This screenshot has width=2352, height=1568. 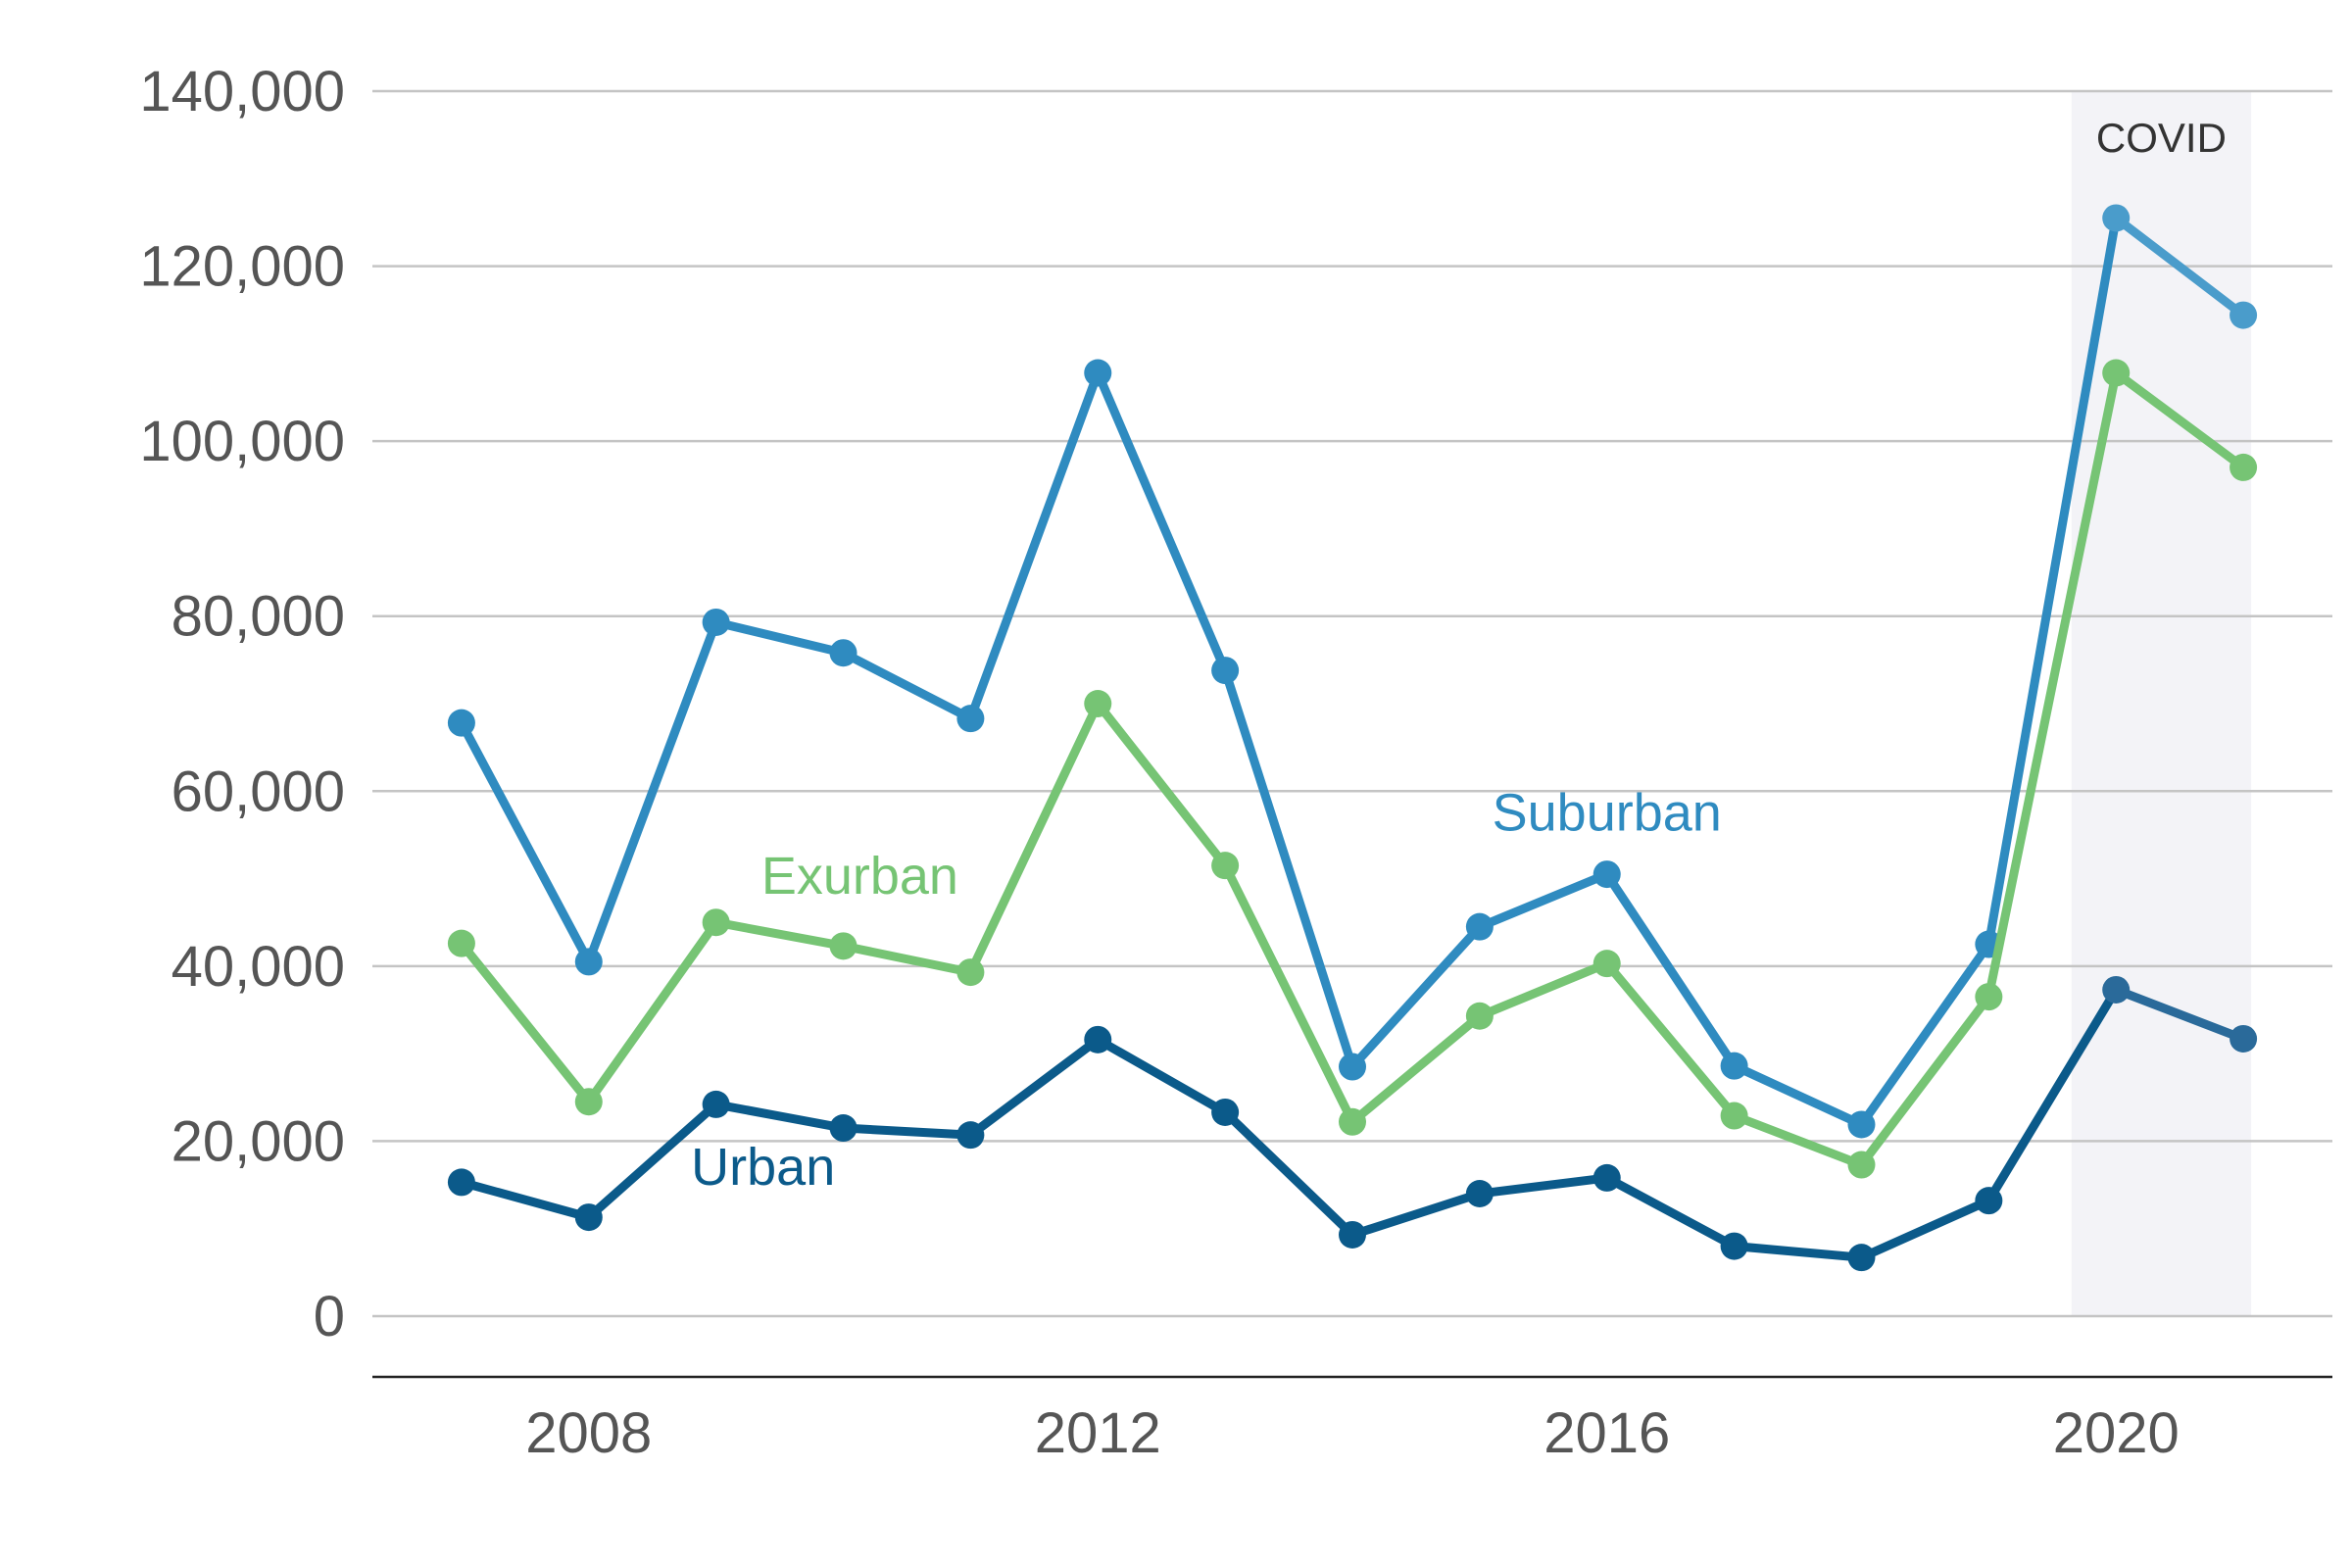 I want to click on x-tick-label: 2008, so click(x=588, y=1433).